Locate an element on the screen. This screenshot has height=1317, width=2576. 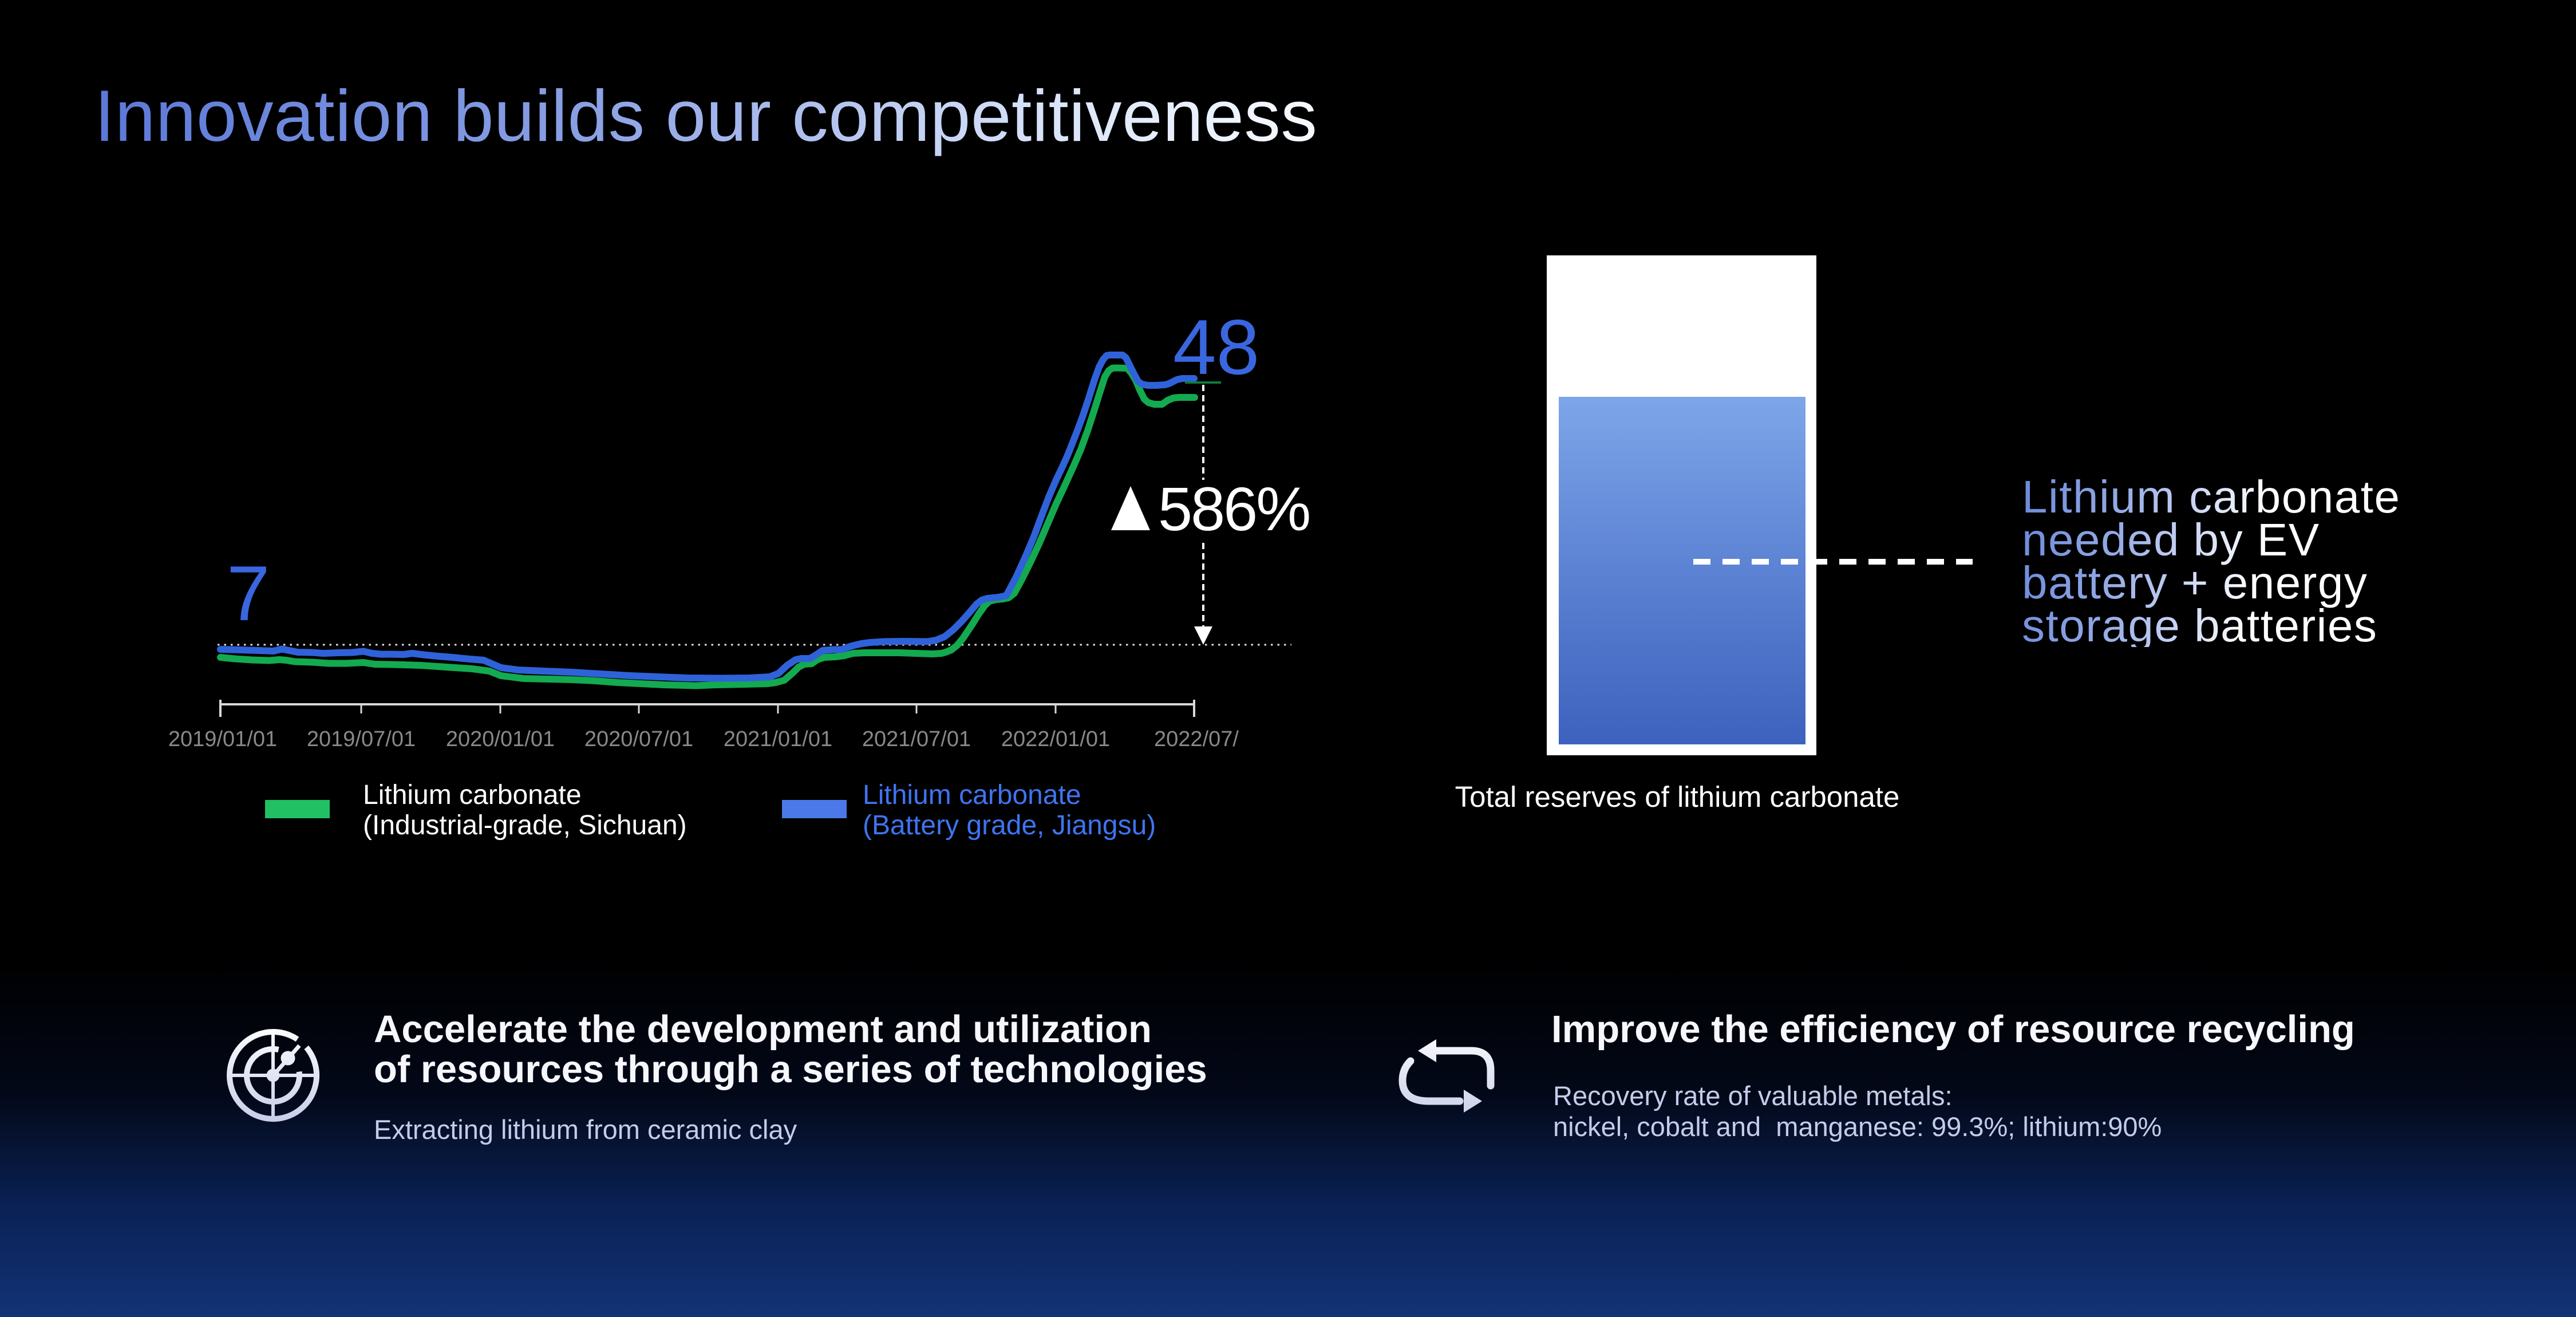
svg-text: 2020/07/01 is located at coordinates (638, 739).